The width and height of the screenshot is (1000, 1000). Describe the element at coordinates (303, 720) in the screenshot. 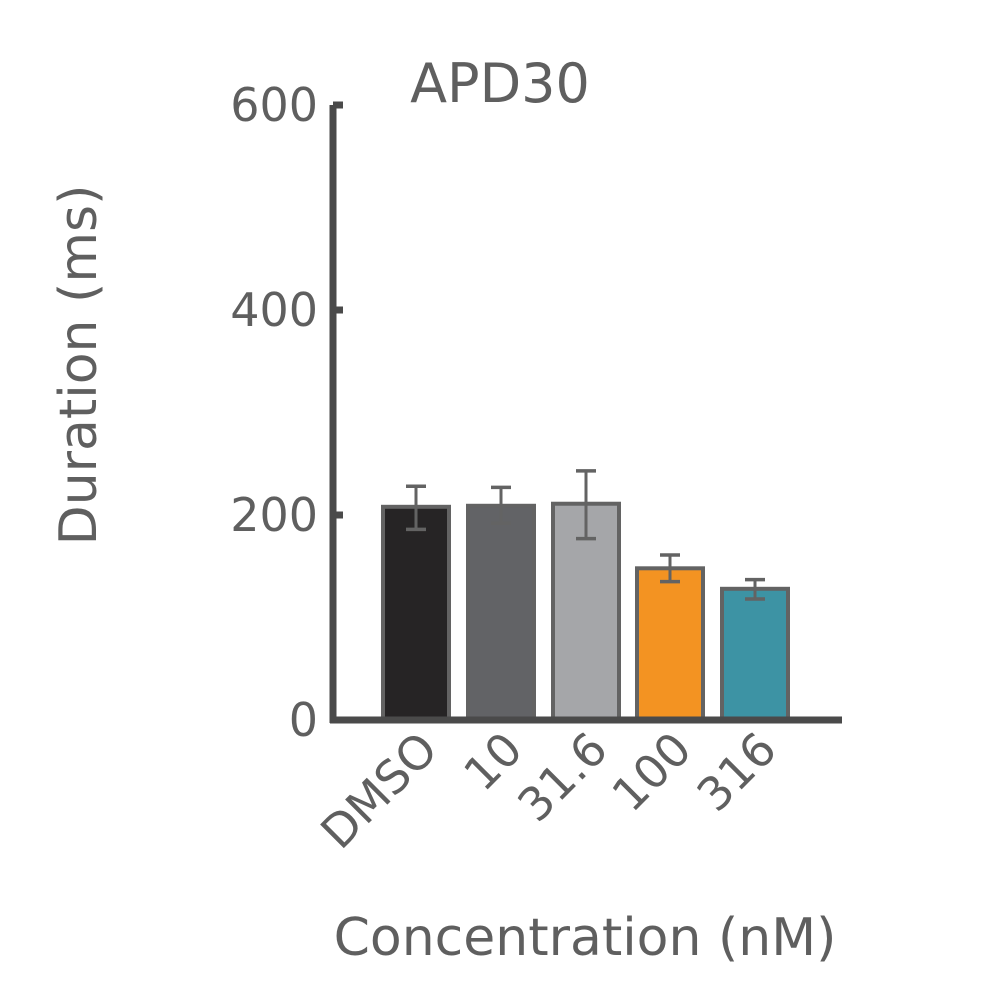

I see `y-tick-label: 0` at that location.